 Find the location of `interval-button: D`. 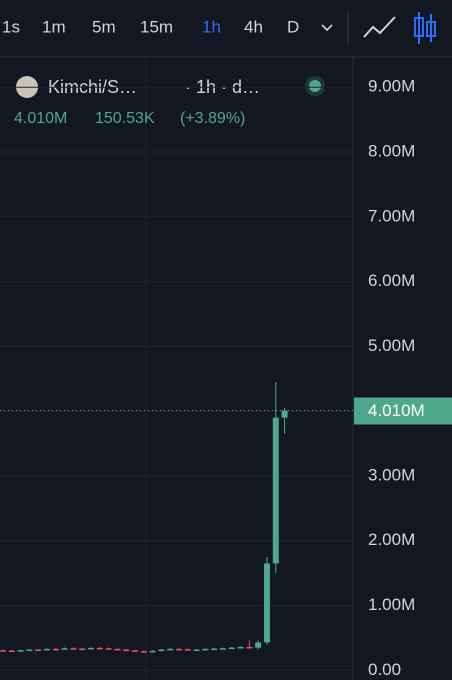

interval-button: D is located at coordinates (293, 26).